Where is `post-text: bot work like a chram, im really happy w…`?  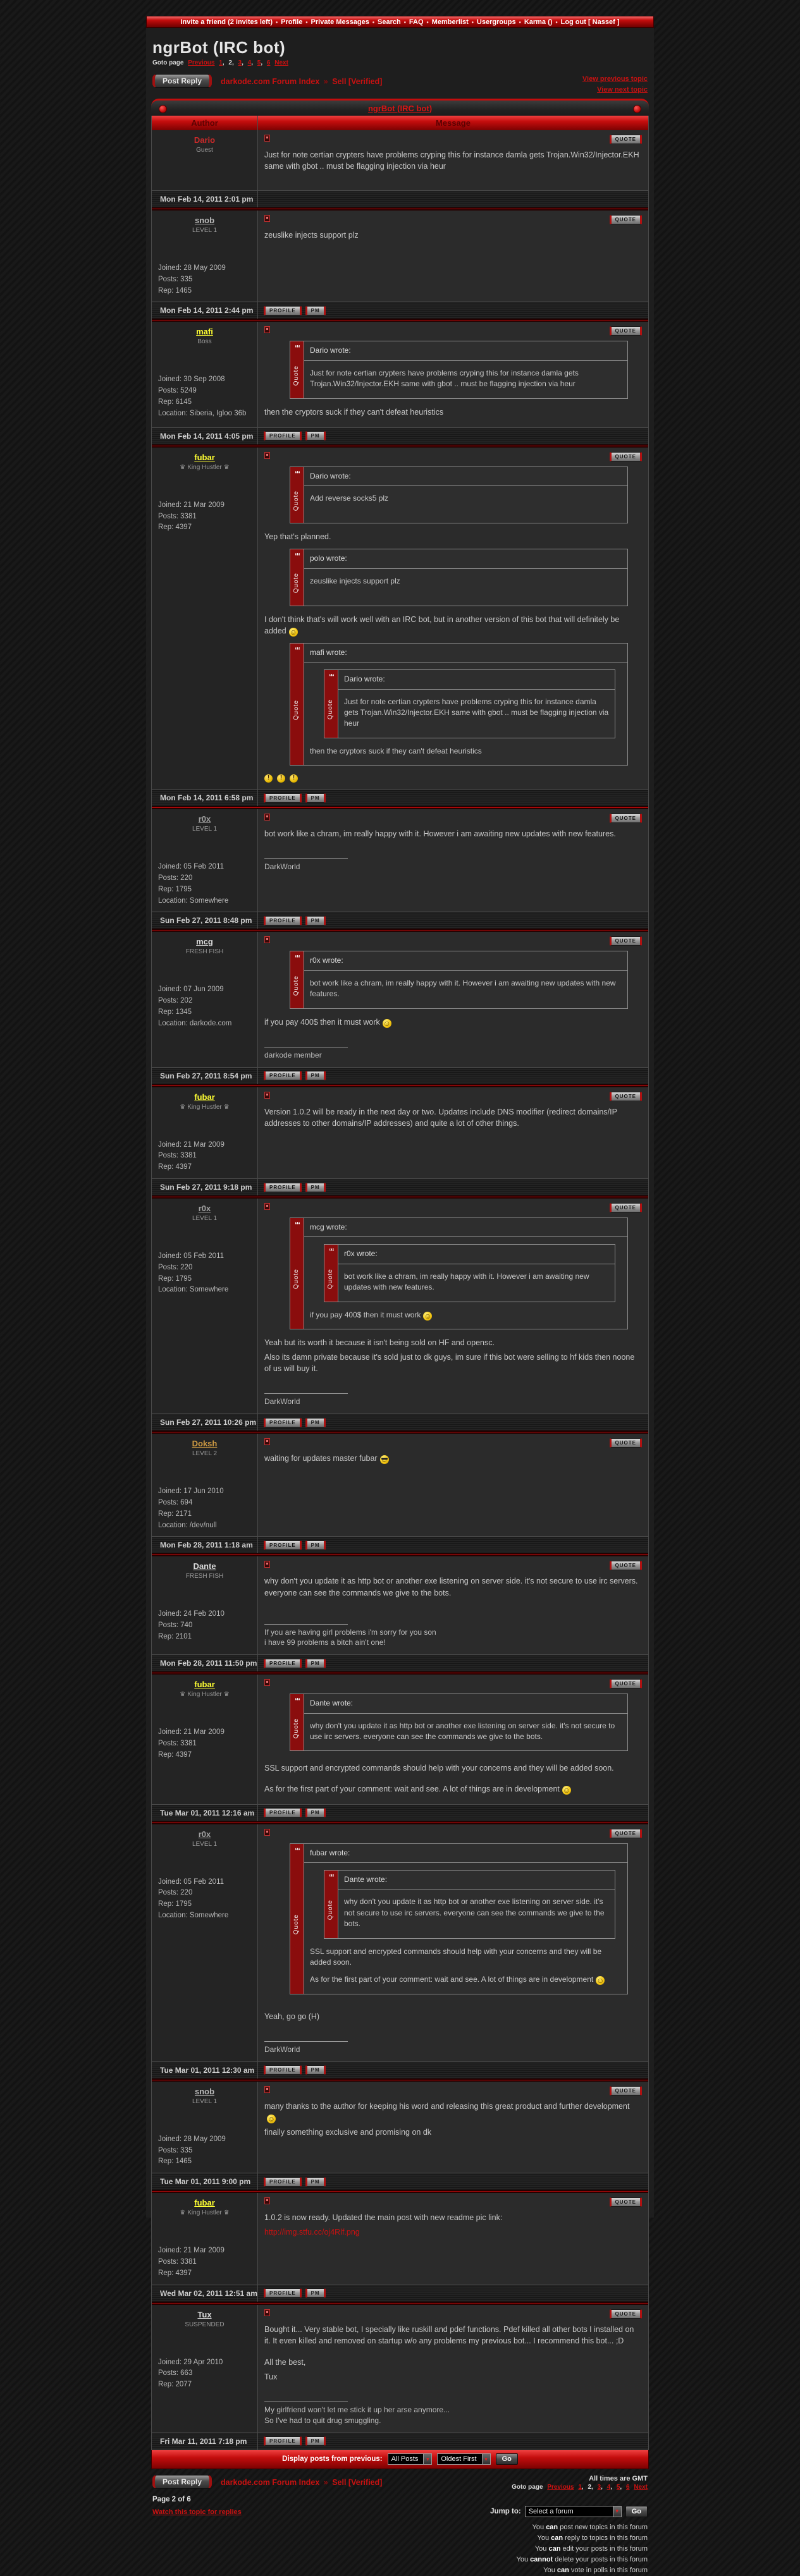
post-text: bot work like a chram, im really happy w… is located at coordinates (440, 834).